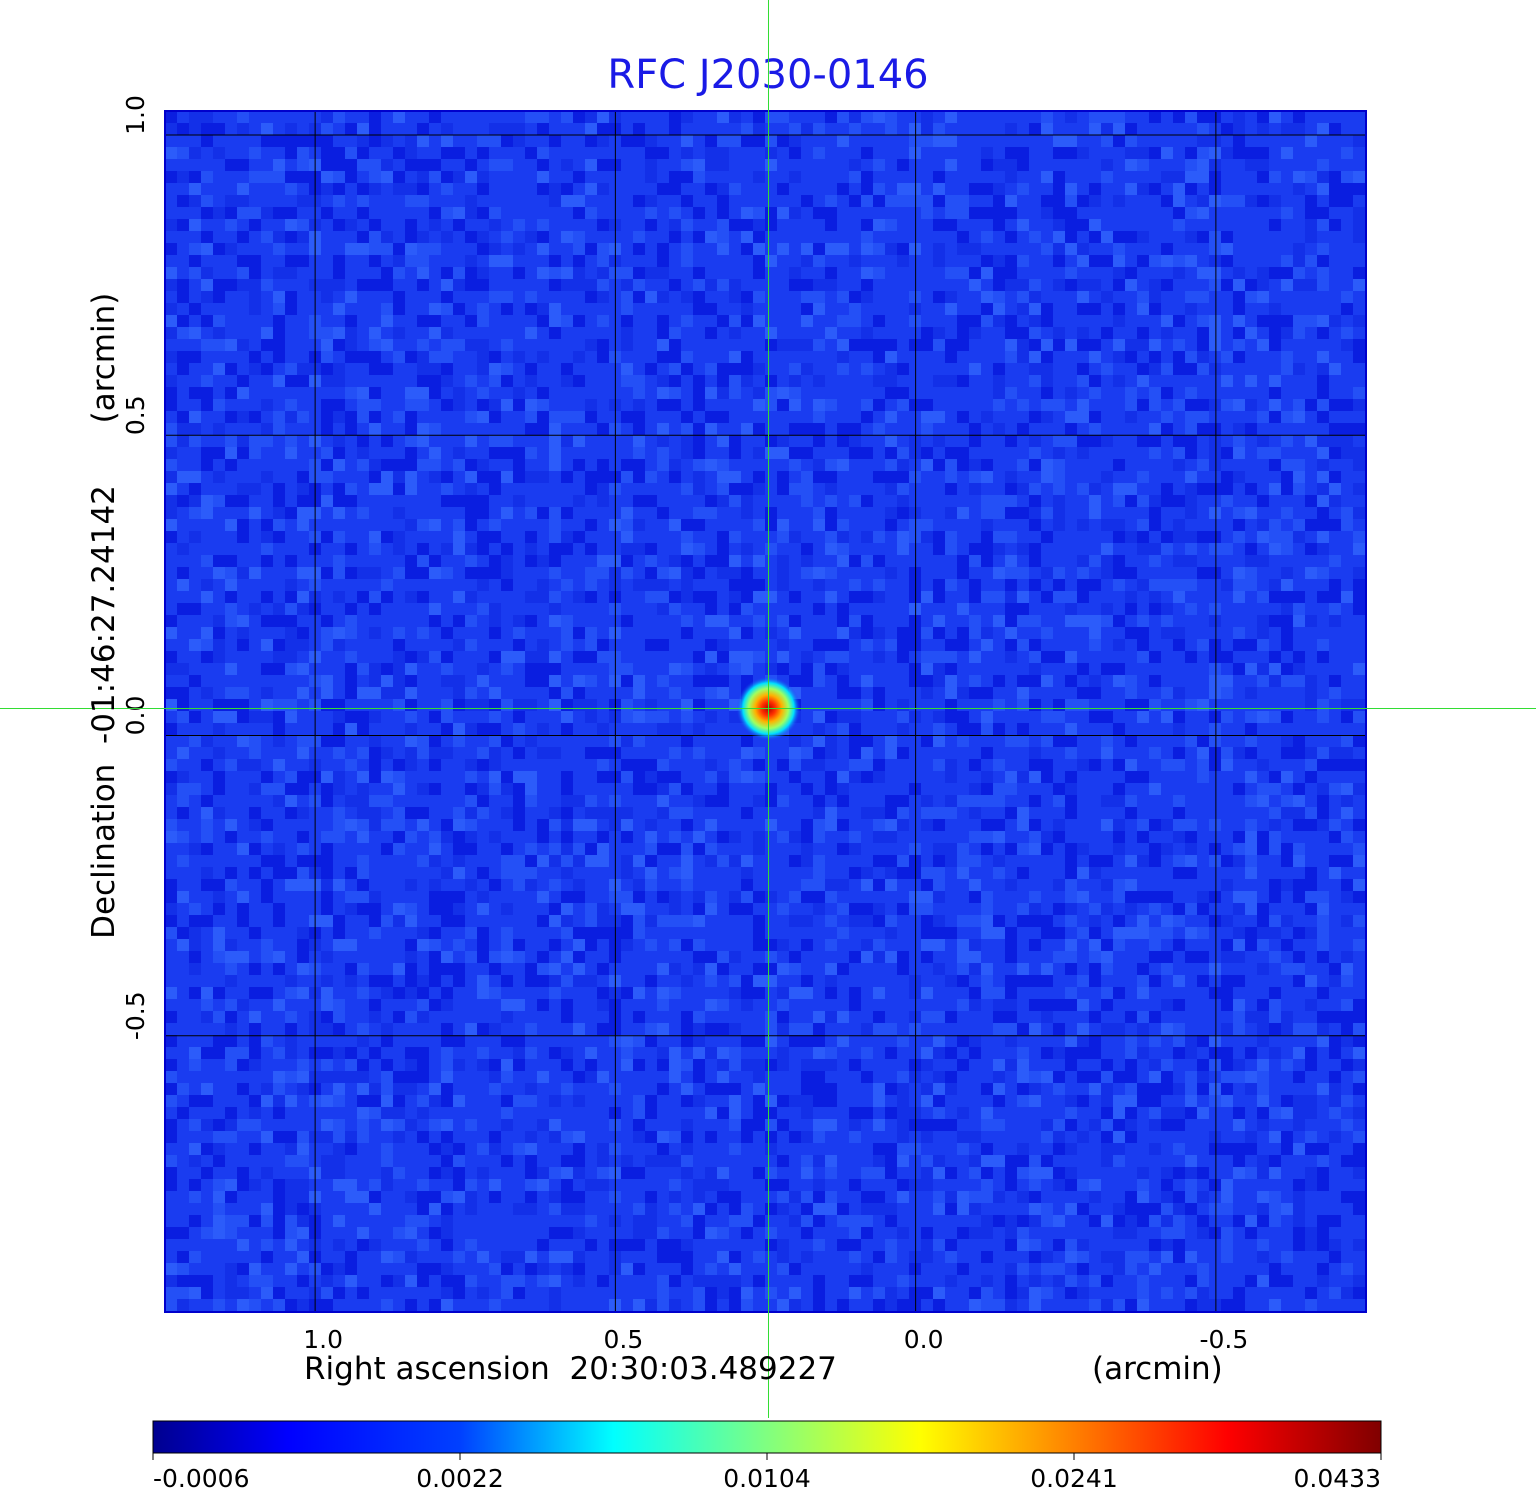  I want to click on x-tick-label: 1.0, so click(323, 1339).